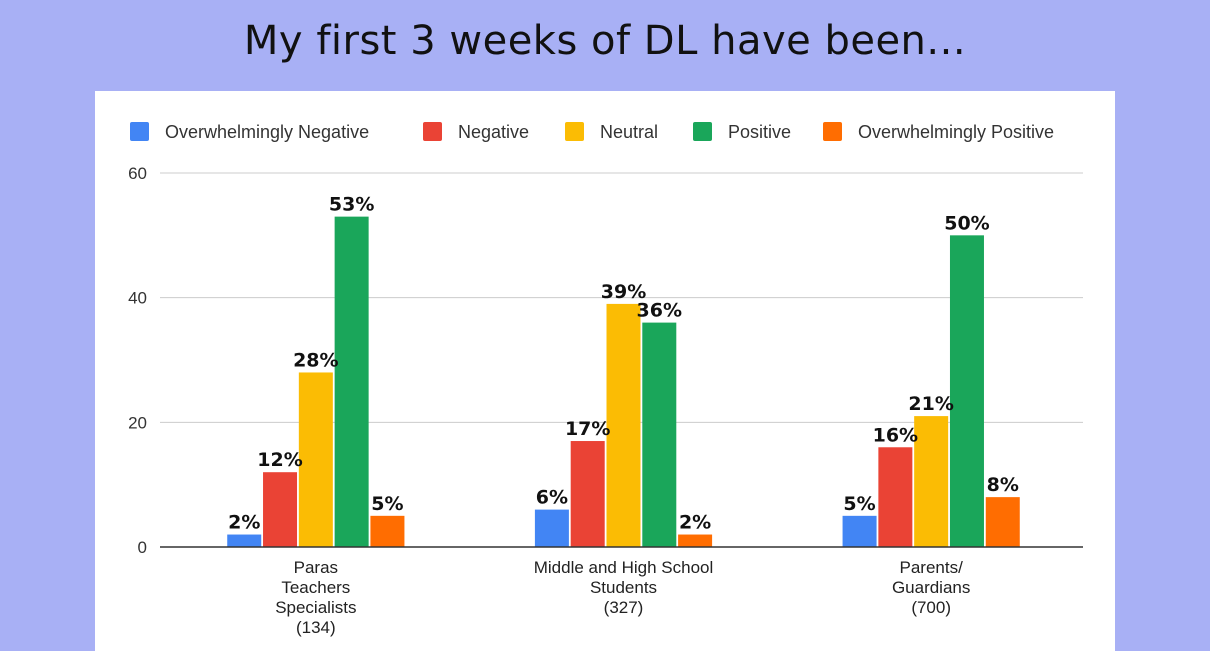 The height and width of the screenshot is (651, 1210). Describe the element at coordinates (759, 132) in the screenshot. I see `legend-label: Positive` at that location.